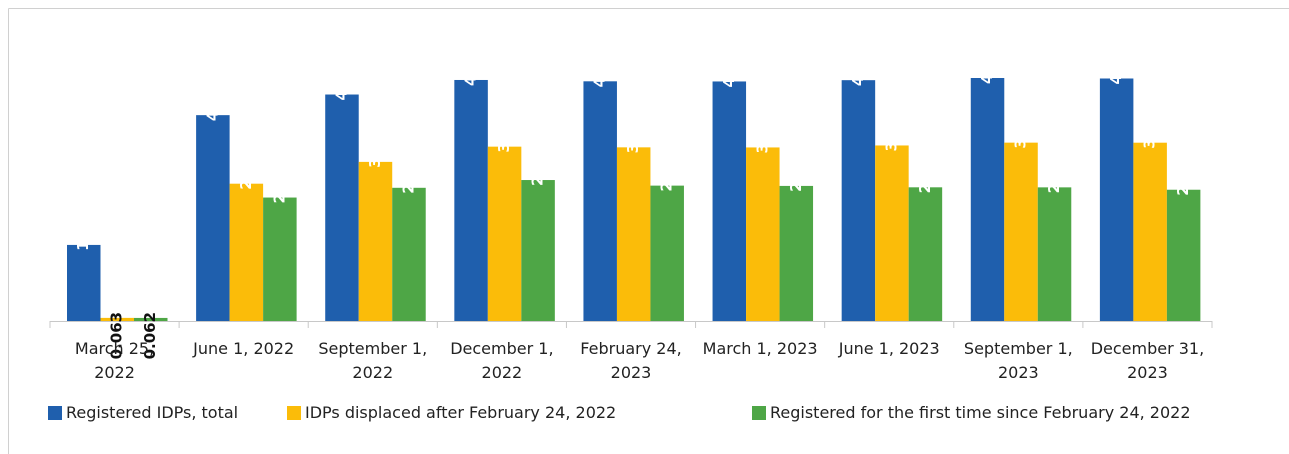 This screenshot has width=1289, height=454. I want to click on legend-item: IDPs displaced after February 24, 2022, so click(451, 412).